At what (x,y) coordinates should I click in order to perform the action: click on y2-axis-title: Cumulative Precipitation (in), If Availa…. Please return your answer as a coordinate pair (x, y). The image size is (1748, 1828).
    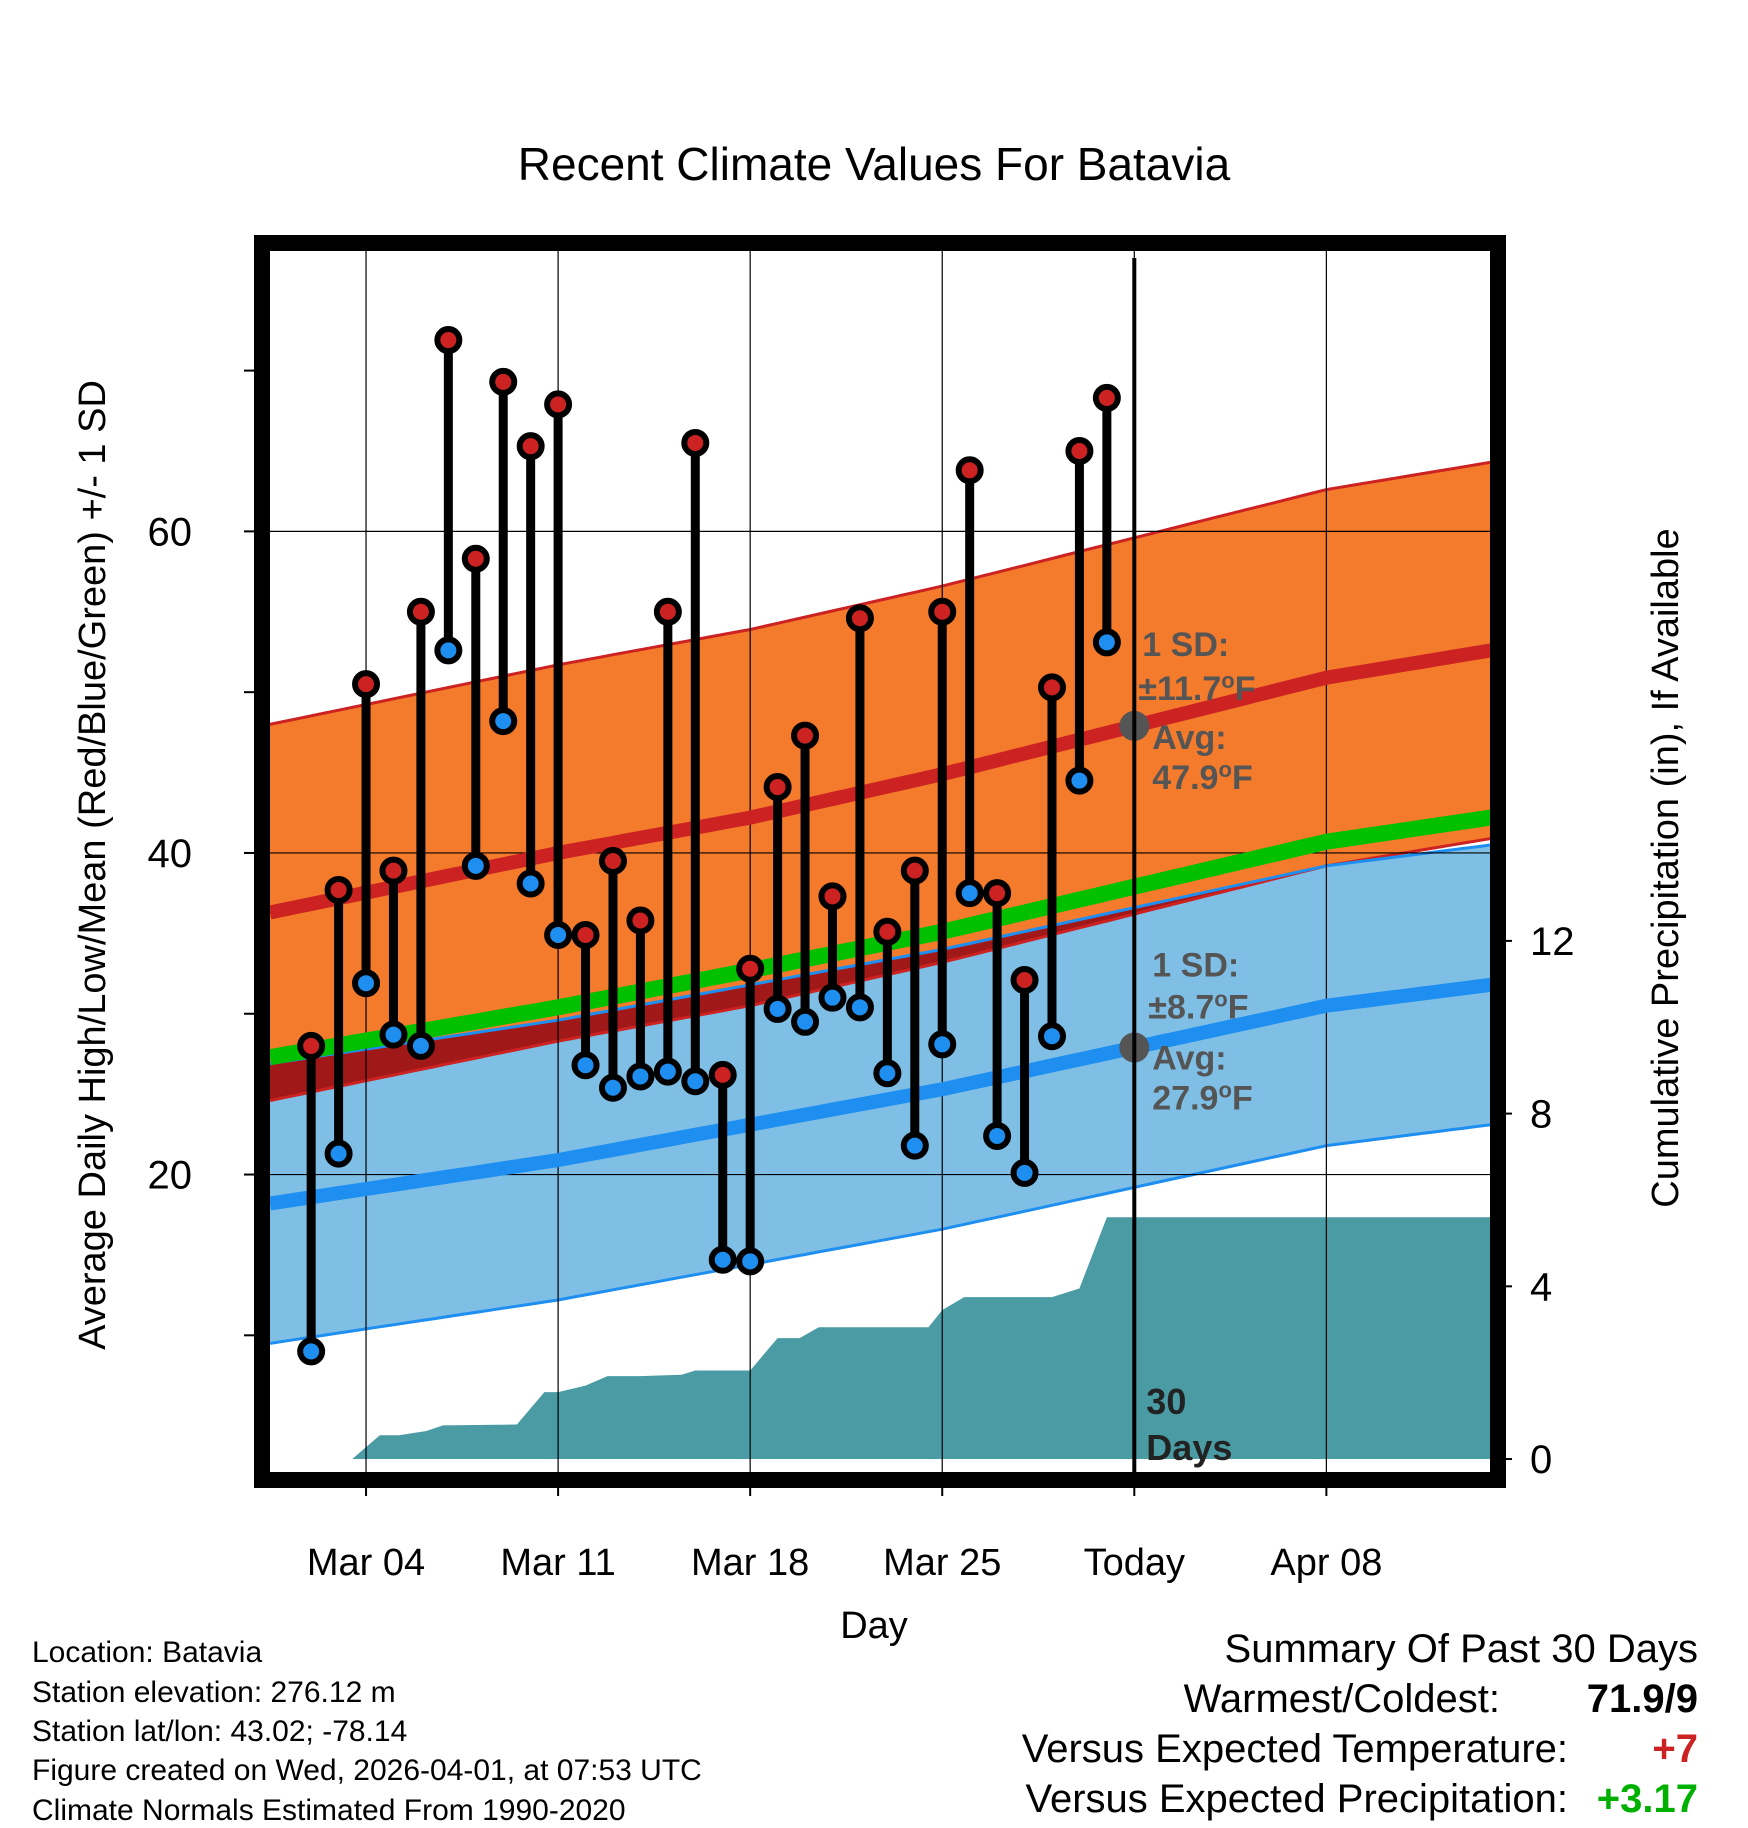
    Looking at the image, I should click on (1666, 867).